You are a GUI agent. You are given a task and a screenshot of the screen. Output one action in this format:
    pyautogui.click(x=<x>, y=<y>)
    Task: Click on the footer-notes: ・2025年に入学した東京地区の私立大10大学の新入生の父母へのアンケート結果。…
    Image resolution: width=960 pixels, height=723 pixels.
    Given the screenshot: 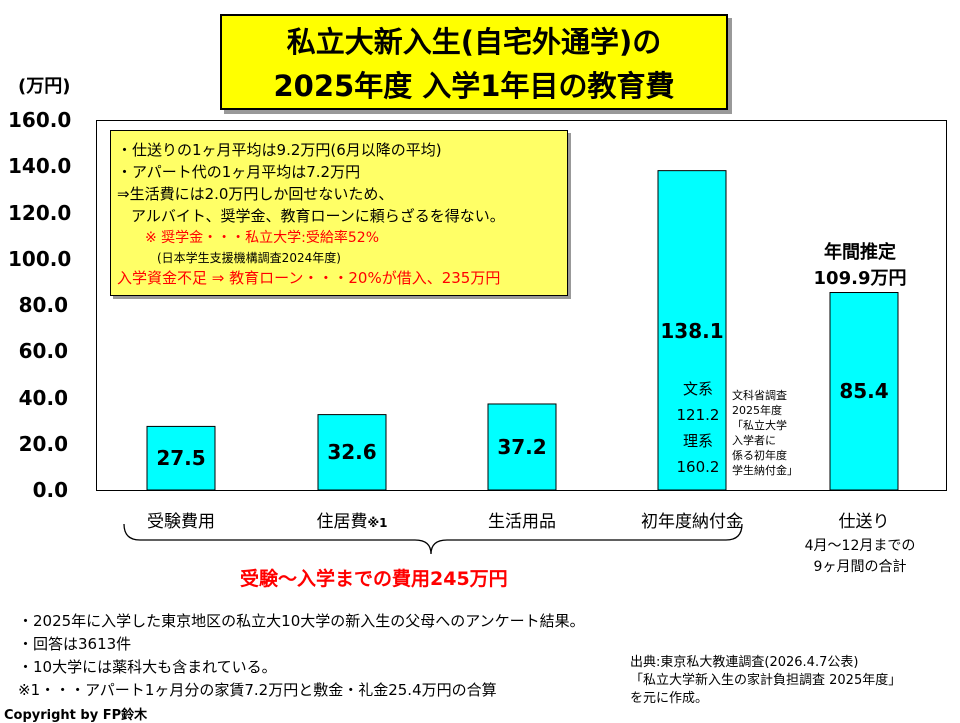 What is the action you would take?
    pyautogui.click(x=301, y=656)
    